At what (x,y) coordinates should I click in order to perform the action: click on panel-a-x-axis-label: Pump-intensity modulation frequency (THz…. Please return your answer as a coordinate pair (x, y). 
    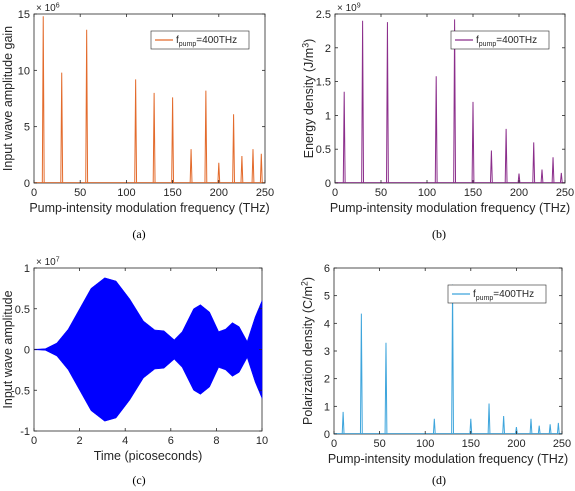
    Looking at the image, I should click on (149, 208).